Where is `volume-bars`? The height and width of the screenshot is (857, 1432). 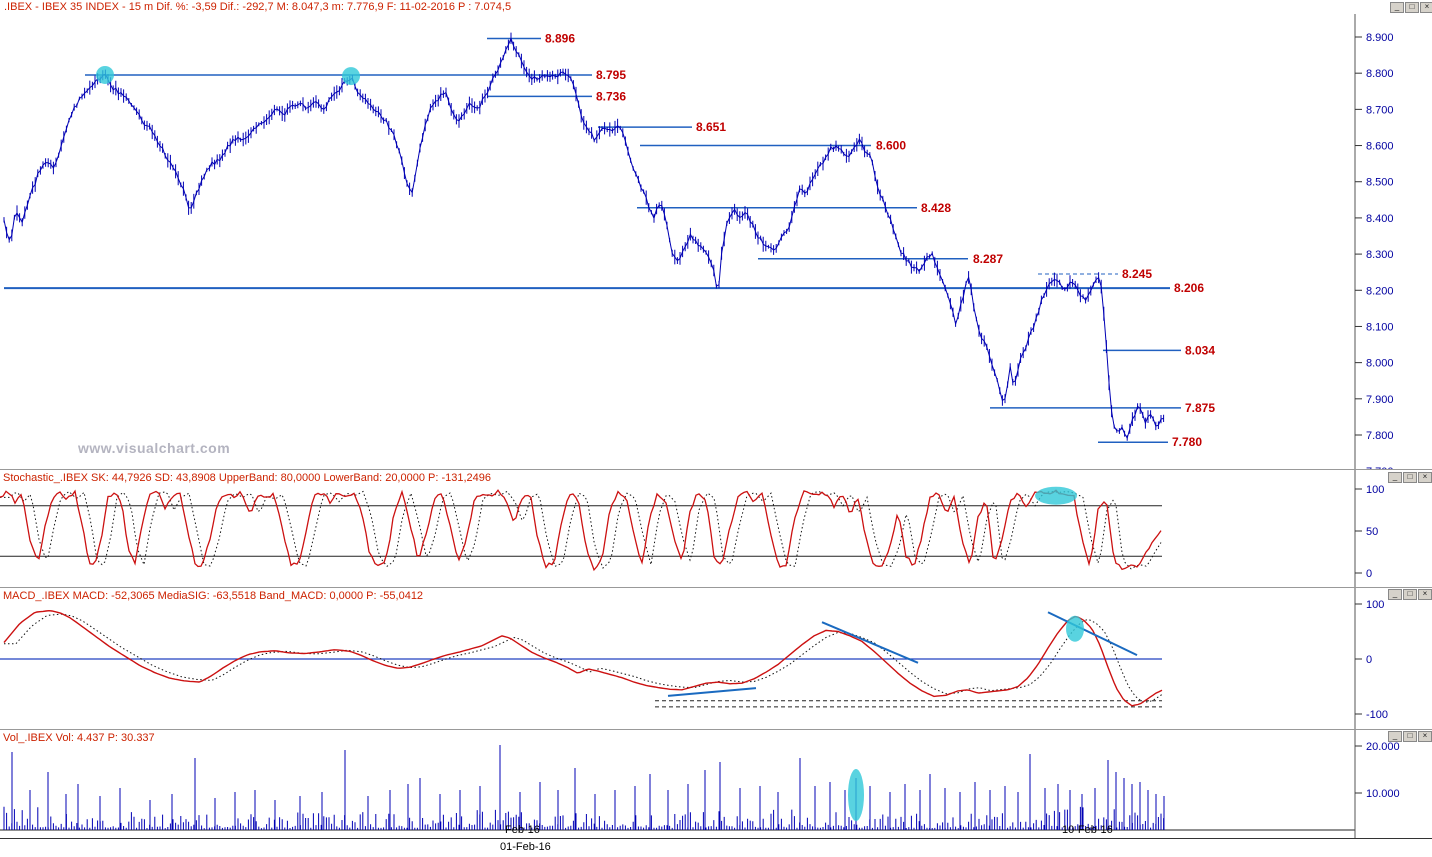 volume-bars is located at coordinates (584, 787).